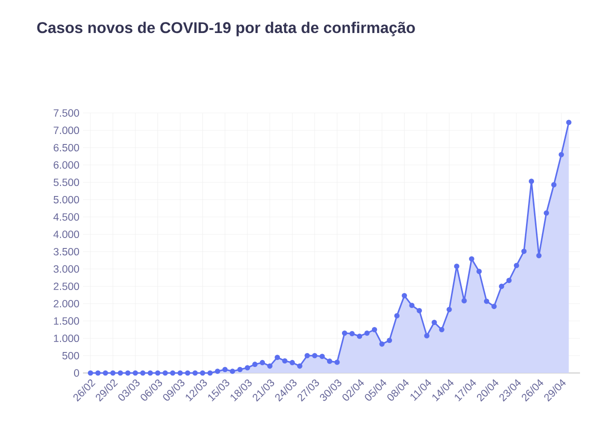 The image size is (615, 446). I want to click on y-tick-label: 7.000, so click(67, 130).